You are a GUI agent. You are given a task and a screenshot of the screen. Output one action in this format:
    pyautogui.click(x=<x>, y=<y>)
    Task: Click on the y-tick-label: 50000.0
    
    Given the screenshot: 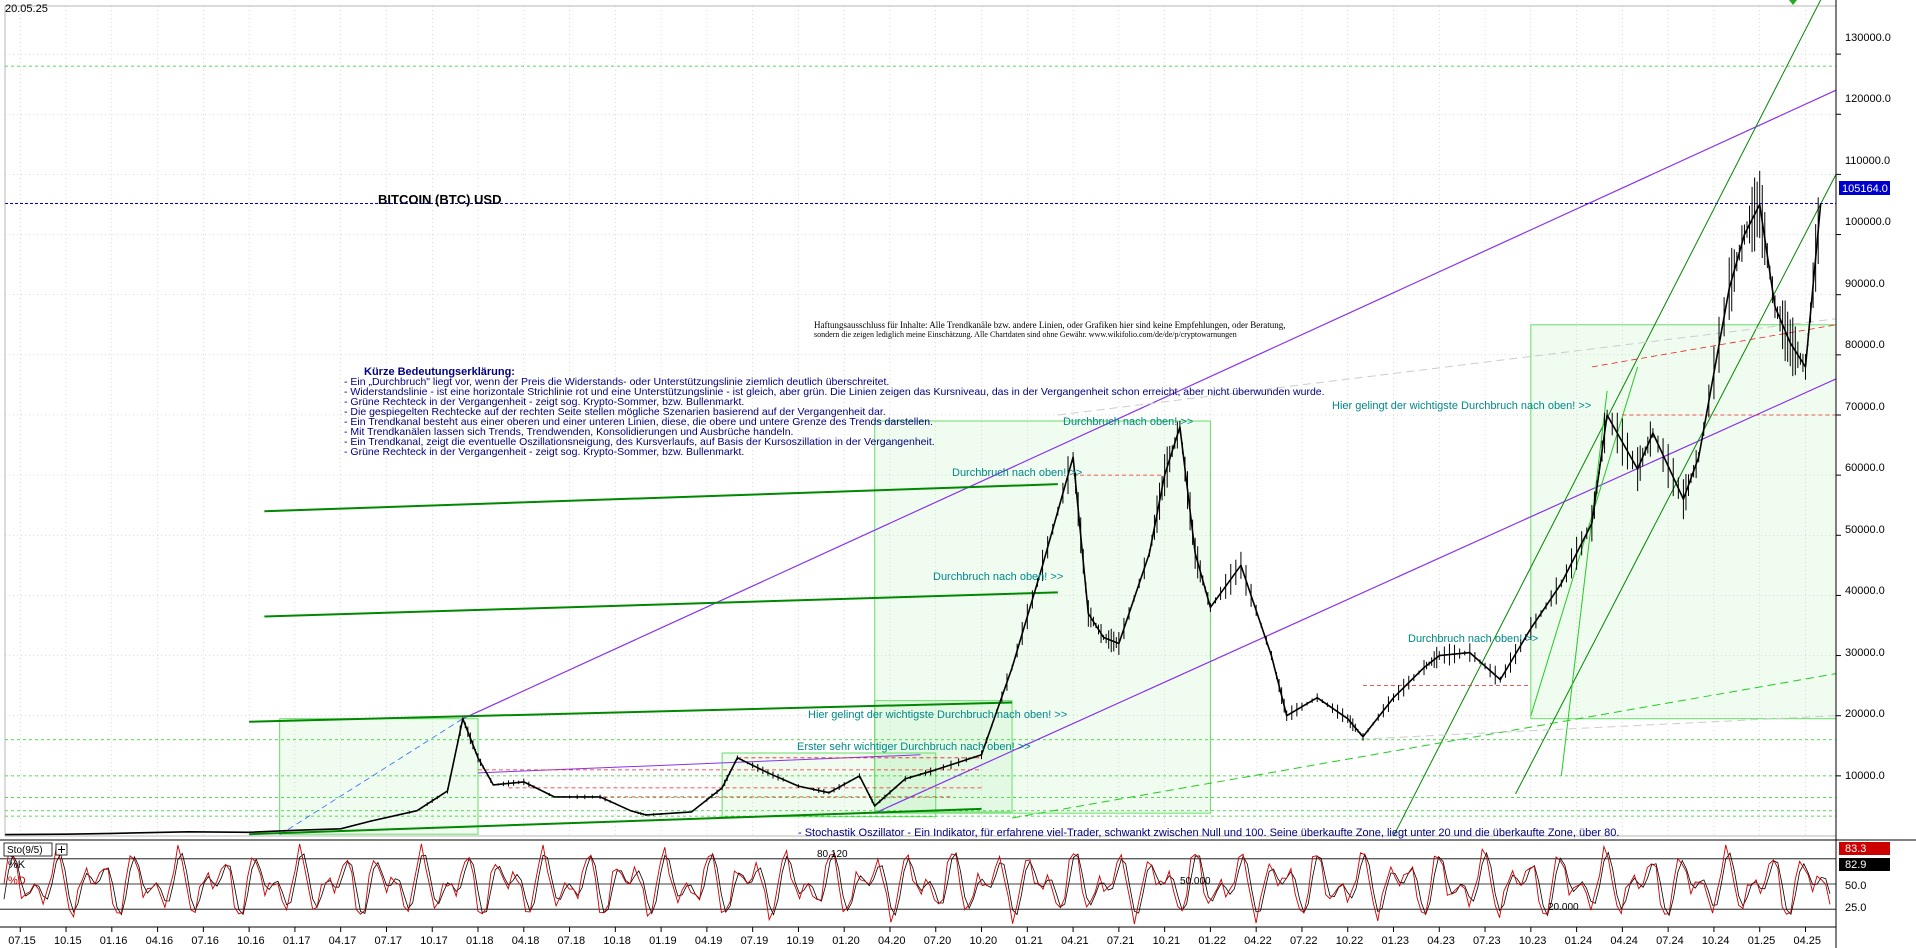 What is the action you would take?
    pyautogui.click(x=1865, y=530)
    